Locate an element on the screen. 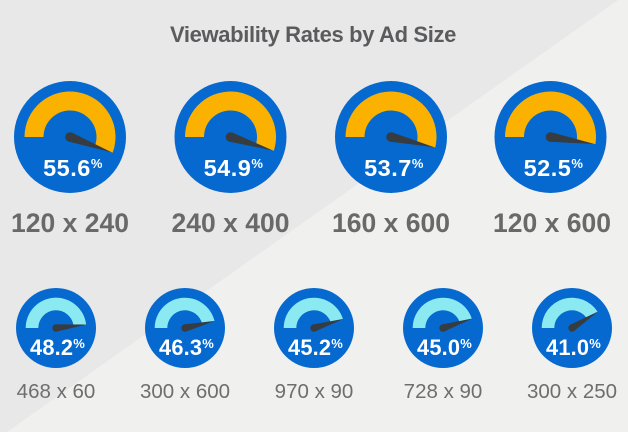 The width and height of the screenshot is (628, 432). svg-text: 120 x 240 is located at coordinates (70, 223).